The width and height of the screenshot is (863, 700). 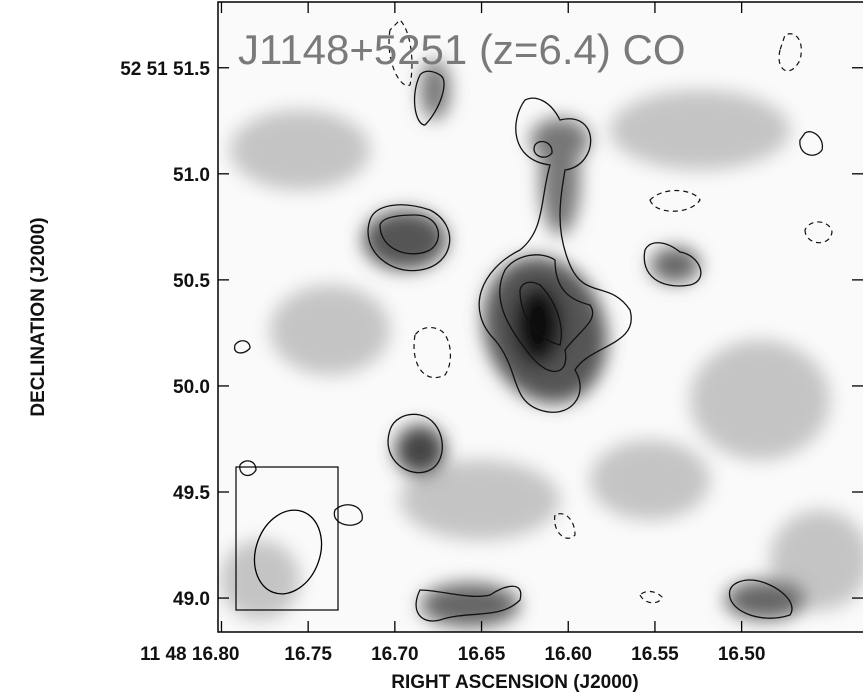 I want to click on y-tick-label: 49.5, so click(x=191, y=493).